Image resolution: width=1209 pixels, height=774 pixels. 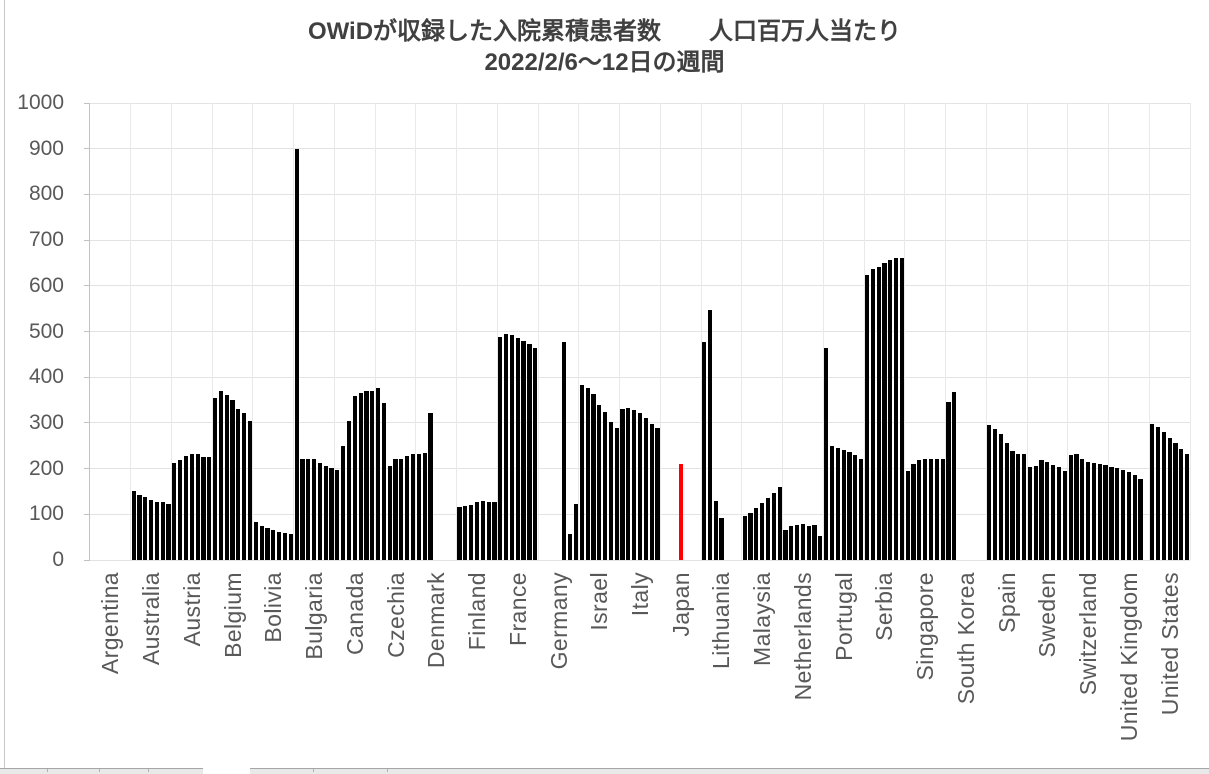 What do you see at coordinates (314, 331) in the screenshot?
I see `bar-group-bulgaria` at bounding box center [314, 331].